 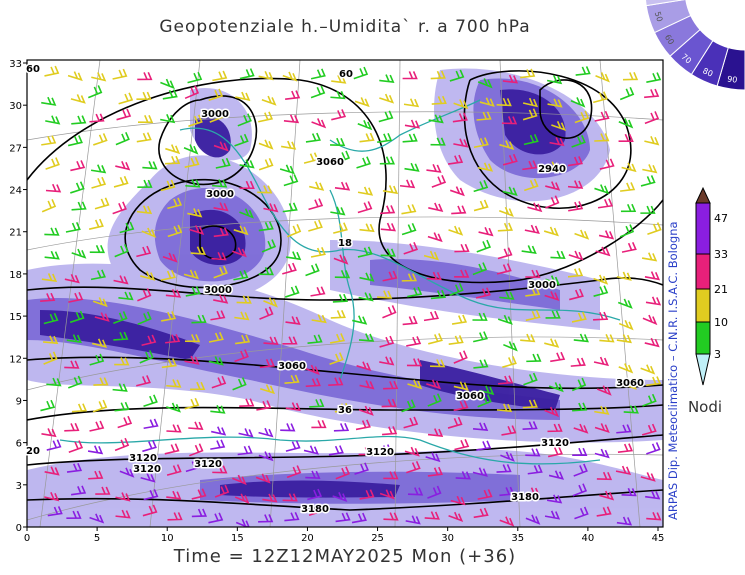 What do you see at coordinates (315, 509) in the screenshot?
I see `contour-label: 3180` at bounding box center [315, 509].